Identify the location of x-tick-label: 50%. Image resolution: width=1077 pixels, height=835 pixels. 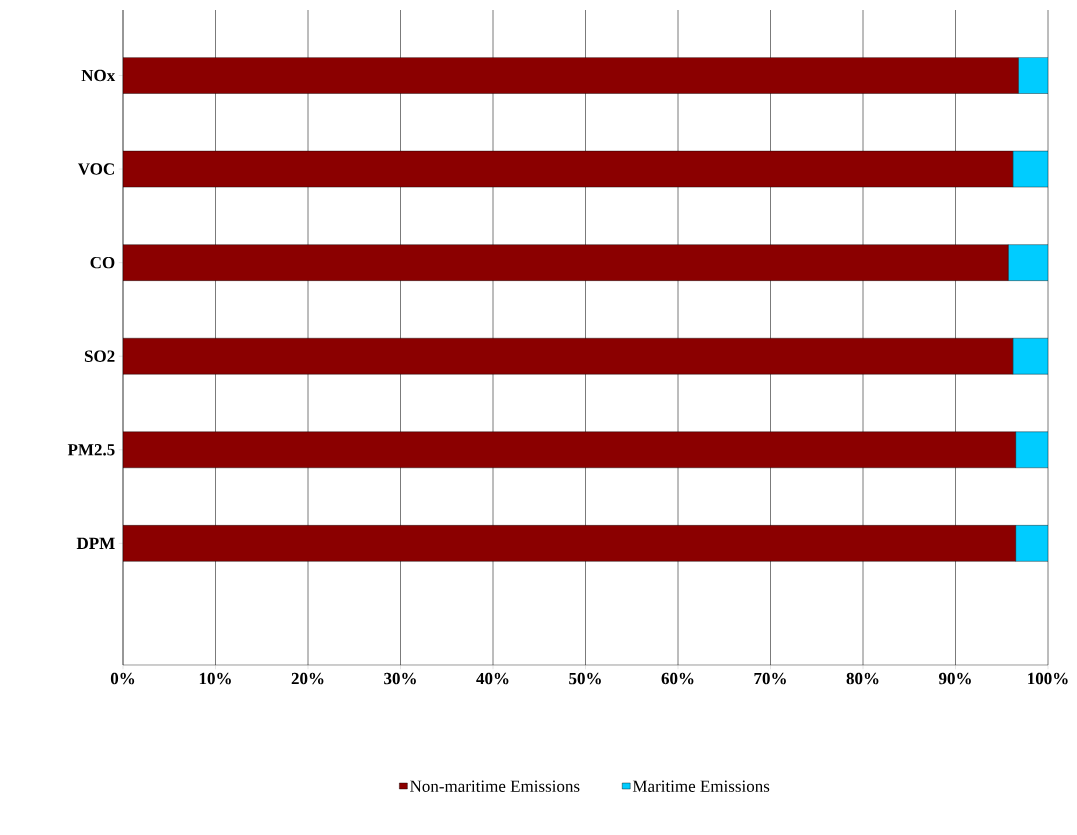
(585, 678).